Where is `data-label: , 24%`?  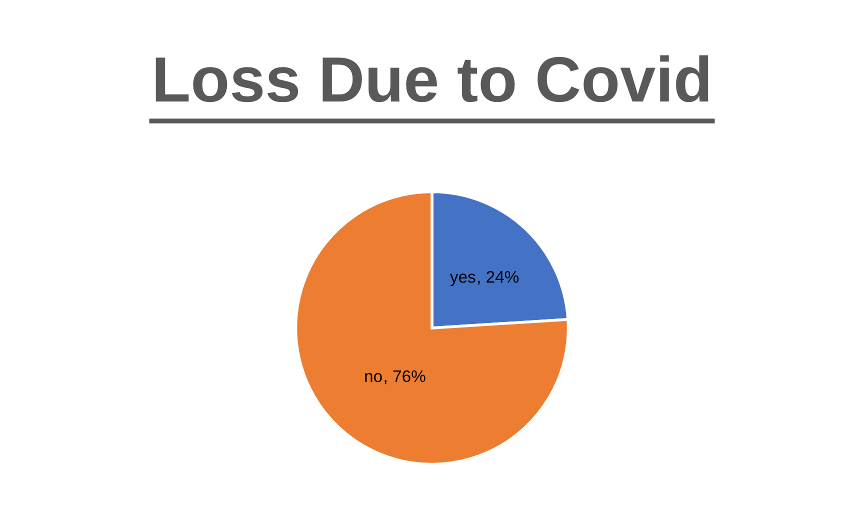
data-label: , 24% is located at coordinates (498, 278).